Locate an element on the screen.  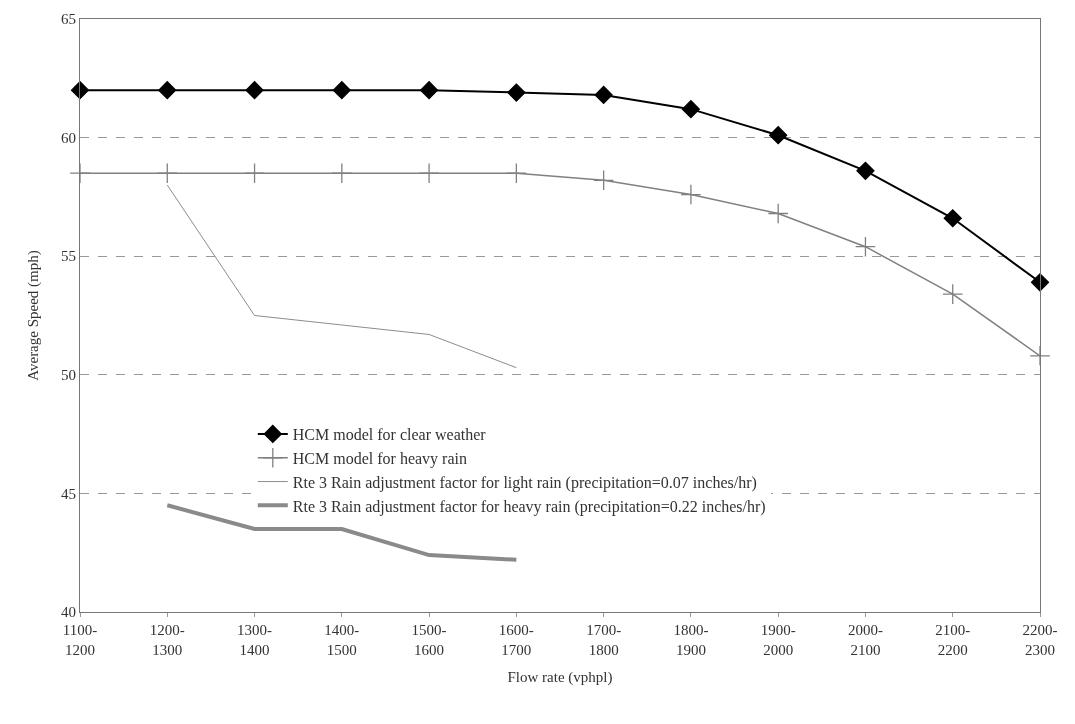
x-tick-label: 1500-1600 is located at coordinates (429, 640).